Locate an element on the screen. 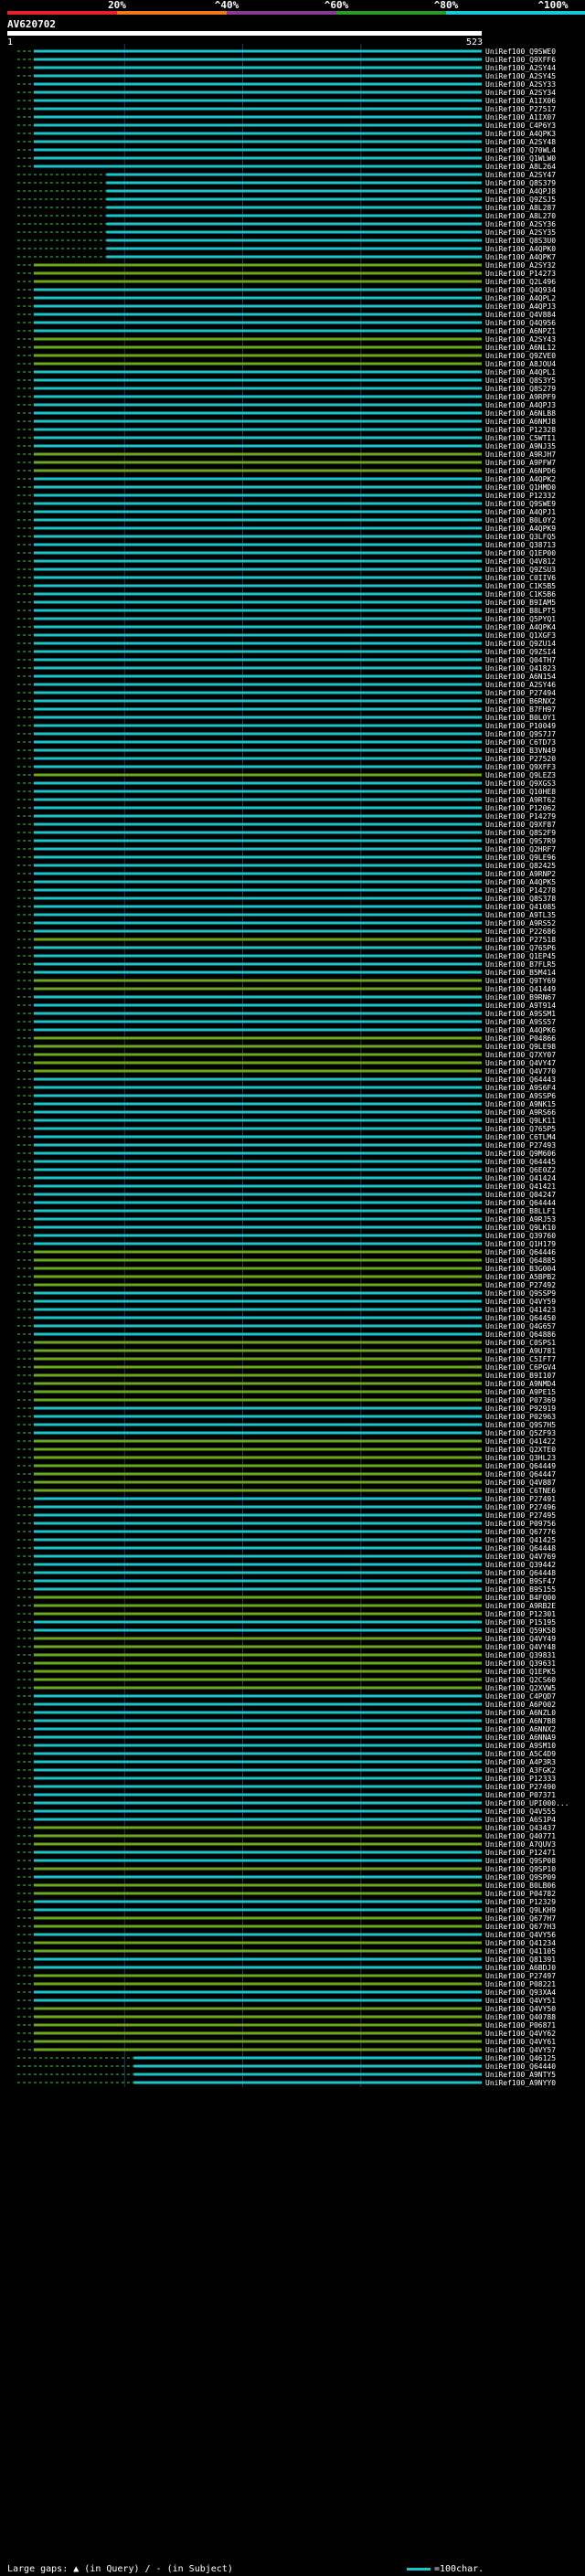 The height and width of the screenshot is (2576, 585). hit-label: UniRef100_Q64886 is located at coordinates (520, 1334).